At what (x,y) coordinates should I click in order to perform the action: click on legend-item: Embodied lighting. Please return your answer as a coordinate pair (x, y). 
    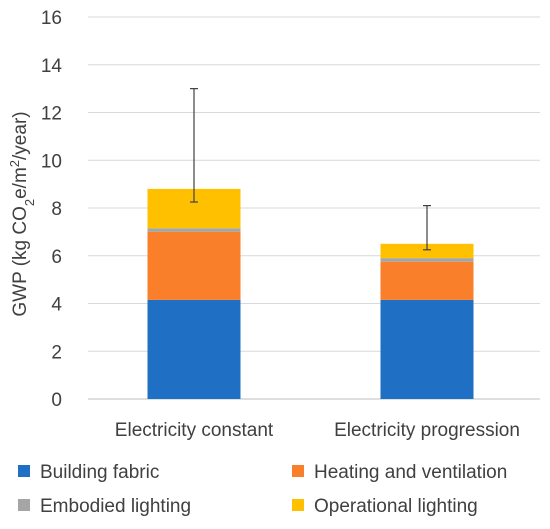
    Looking at the image, I should click on (104, 506).